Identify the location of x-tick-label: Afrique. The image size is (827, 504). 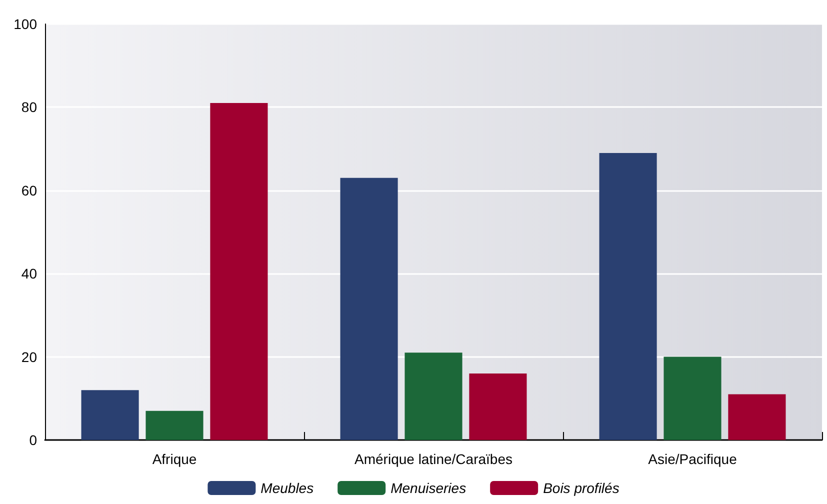
(174, 459).